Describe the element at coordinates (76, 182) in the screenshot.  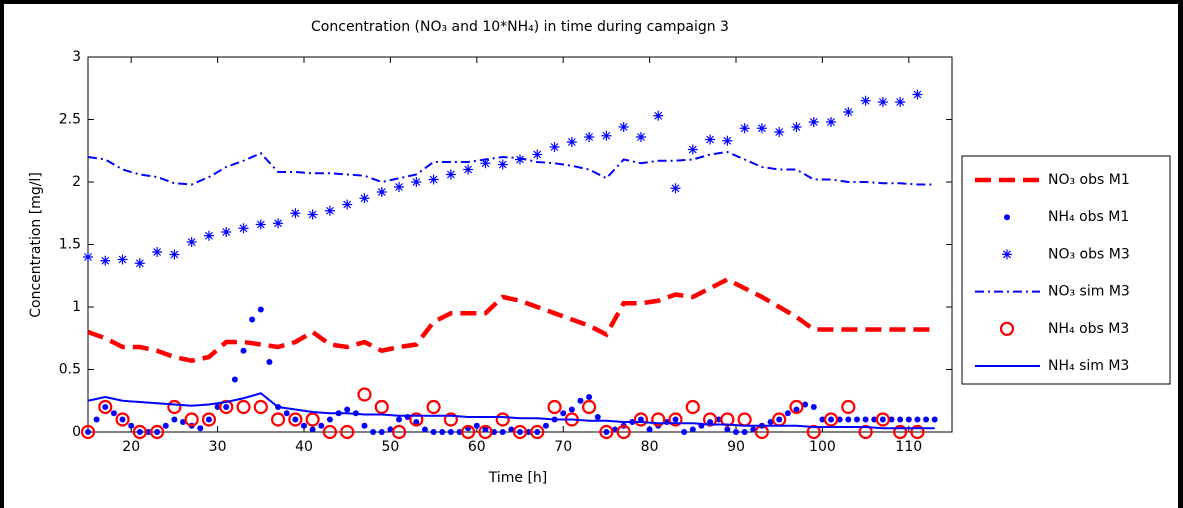
I see `y-tick-label: 2` at that location.